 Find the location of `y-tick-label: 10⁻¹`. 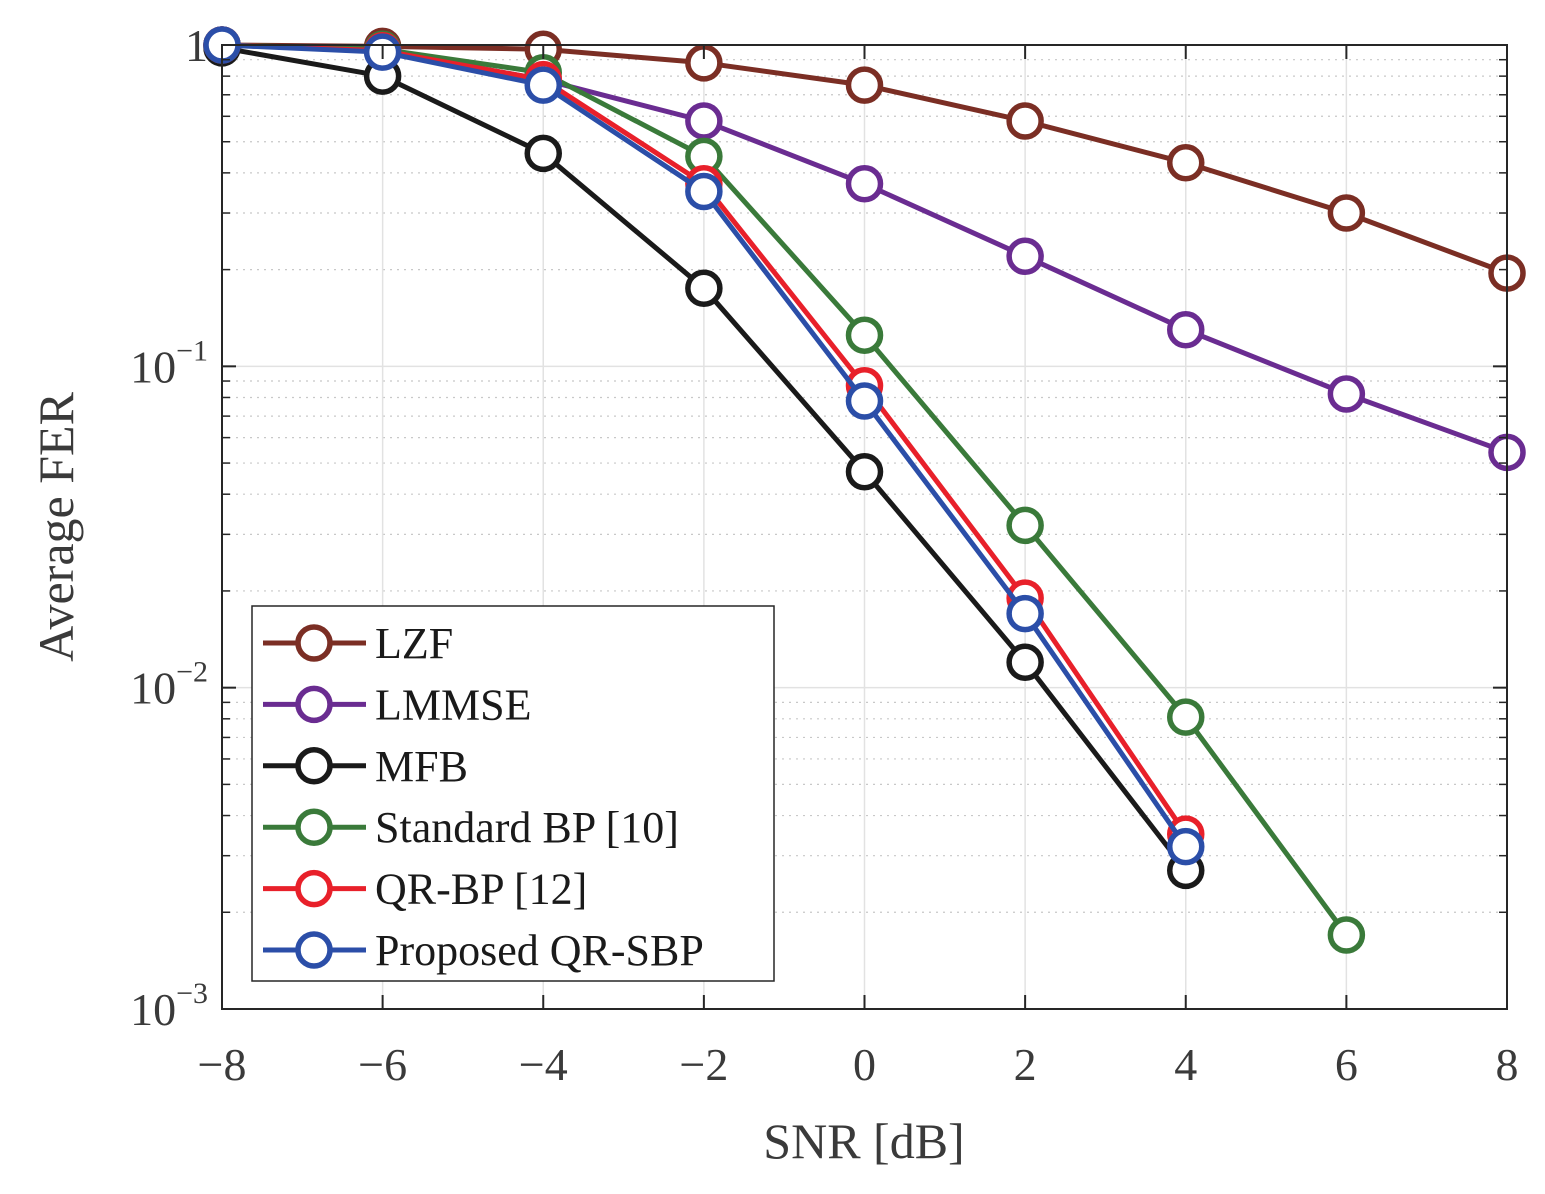

y-tick-label: 10⁻¹ is located at coordinates (169, 363).